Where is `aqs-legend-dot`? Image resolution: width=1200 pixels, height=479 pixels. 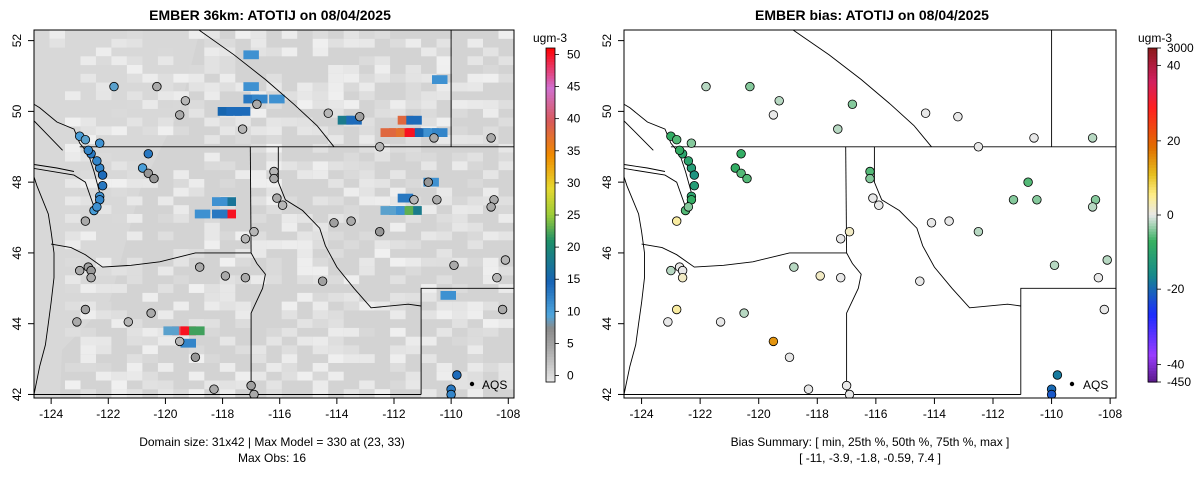
aqs-legend-dot is located at coordinates (472, 384).